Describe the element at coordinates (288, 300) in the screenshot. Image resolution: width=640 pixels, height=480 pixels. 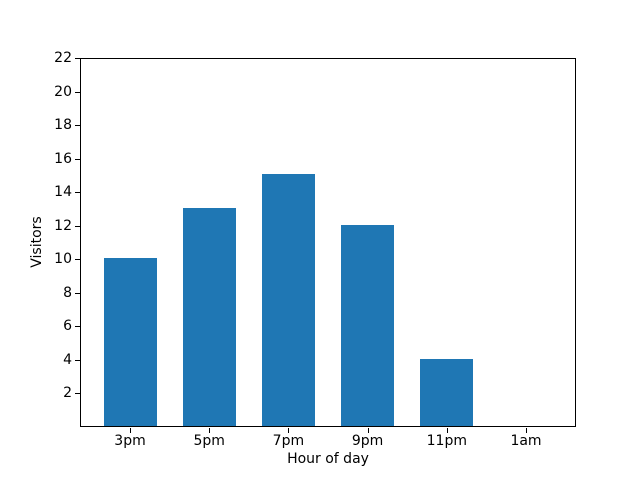
I see `bar-7pm` at that location.